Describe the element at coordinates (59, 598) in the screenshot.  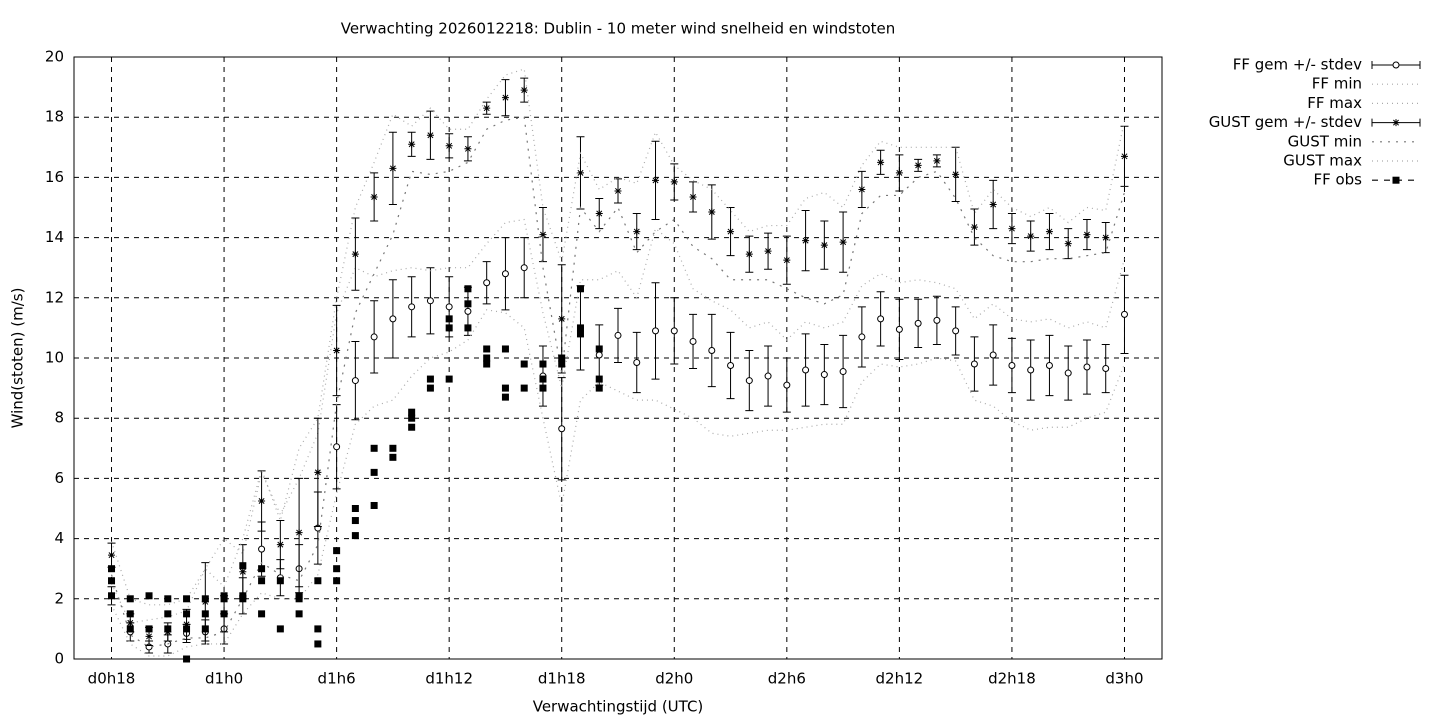
I see `y-tick-label: 2` at that location.